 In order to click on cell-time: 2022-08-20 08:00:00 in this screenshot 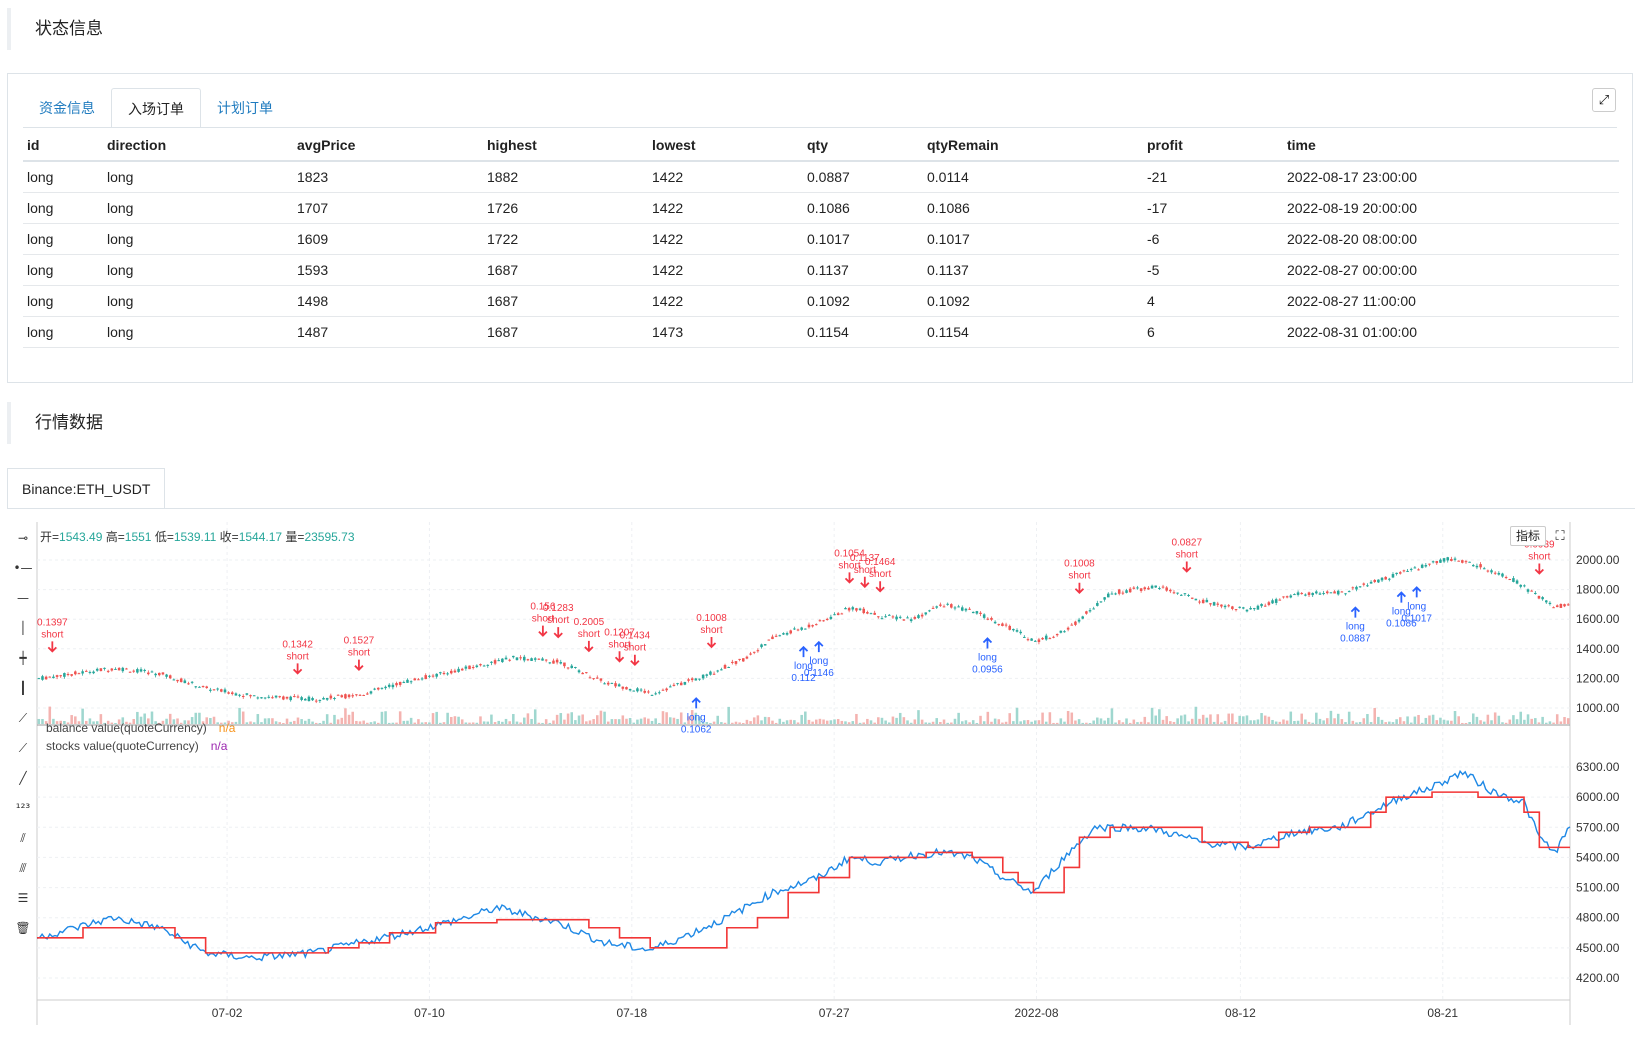, I will do `click(1451, 239)`.